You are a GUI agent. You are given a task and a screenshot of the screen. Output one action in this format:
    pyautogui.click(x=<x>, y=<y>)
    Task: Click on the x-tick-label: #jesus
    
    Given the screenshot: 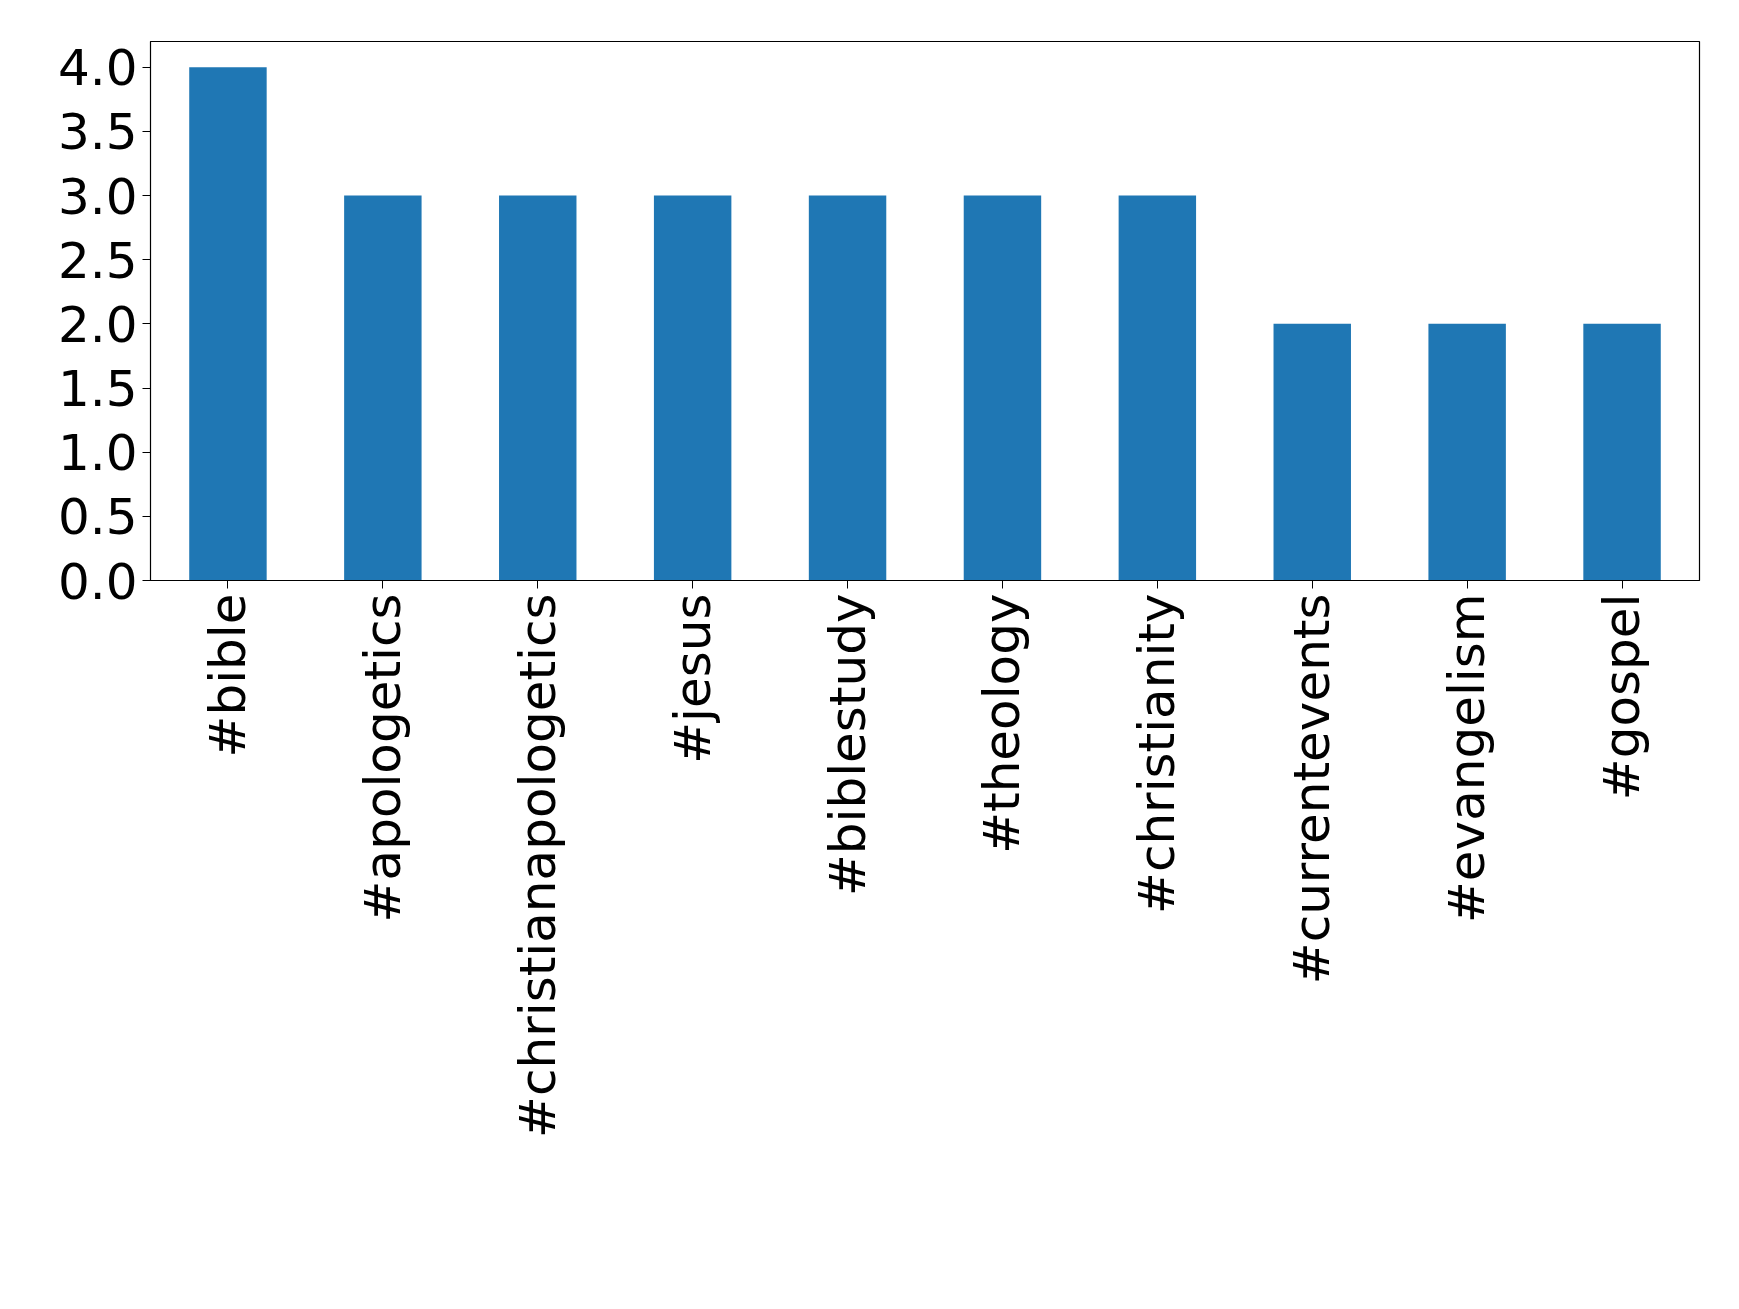 What is the action you would take?
    pyautogui.click(x=692, y=678)
    